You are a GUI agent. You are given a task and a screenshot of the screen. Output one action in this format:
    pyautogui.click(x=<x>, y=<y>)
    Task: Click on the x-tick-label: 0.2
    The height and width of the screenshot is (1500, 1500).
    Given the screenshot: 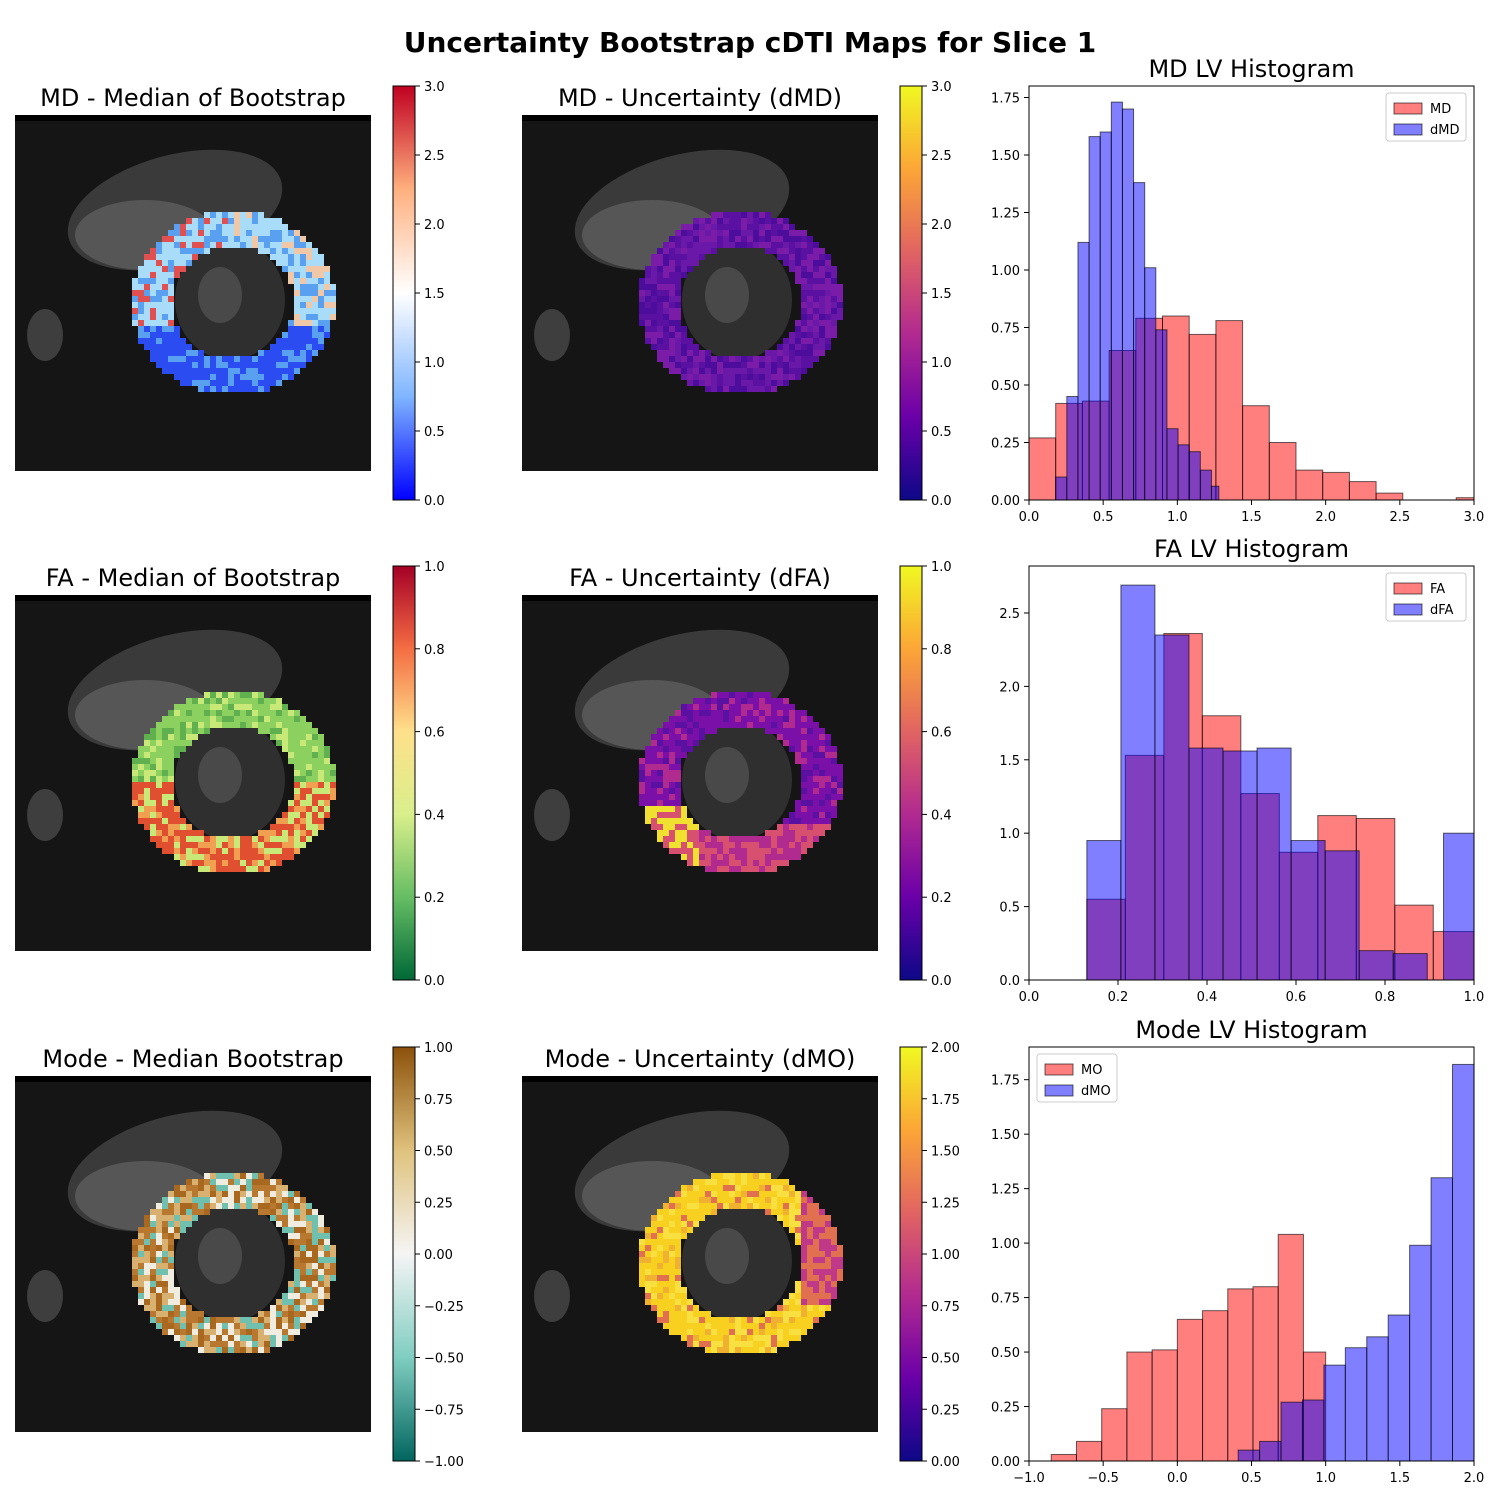 What is the action you would take?
    pyautogui.click(x=1118, y=997)
    